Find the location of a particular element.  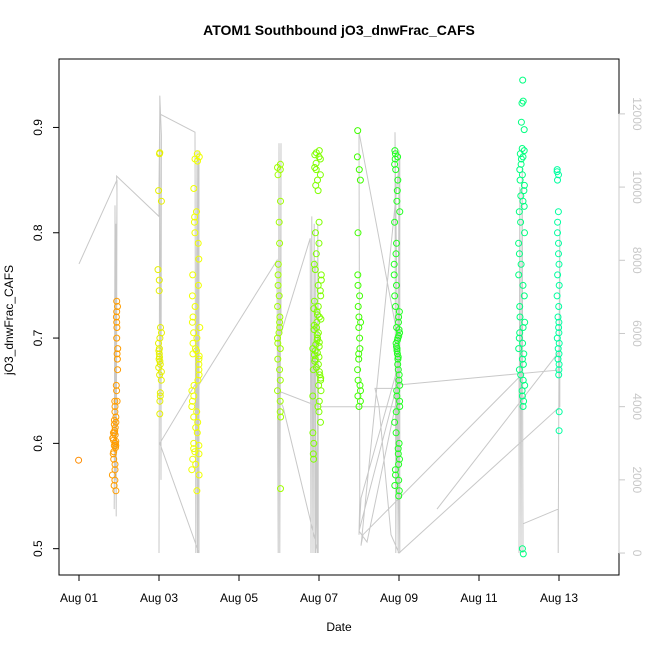

y-tick-label: 0.5 is located at coordinates (38, 548).